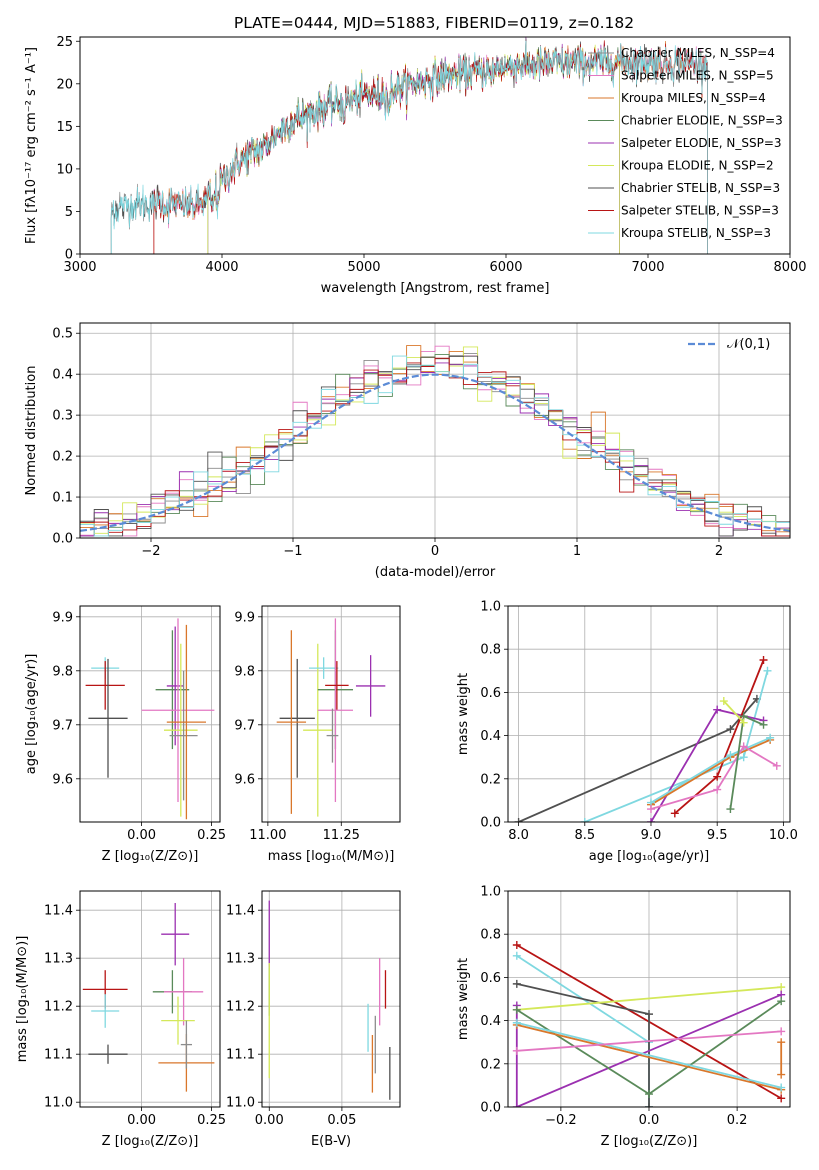  I want to click on y-tick-label: 1.0, so click(490, 892).